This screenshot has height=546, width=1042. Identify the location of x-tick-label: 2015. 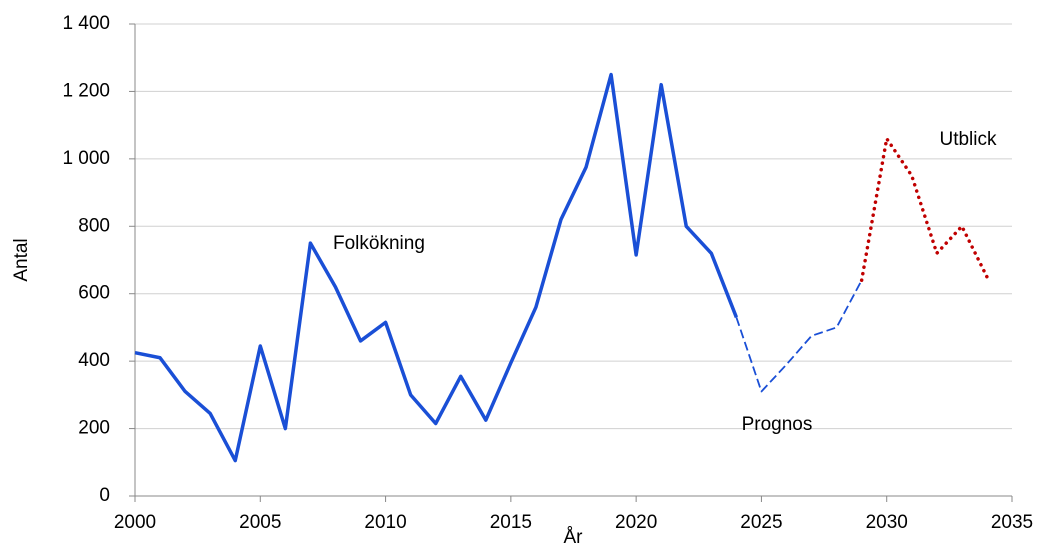
(511, 522).